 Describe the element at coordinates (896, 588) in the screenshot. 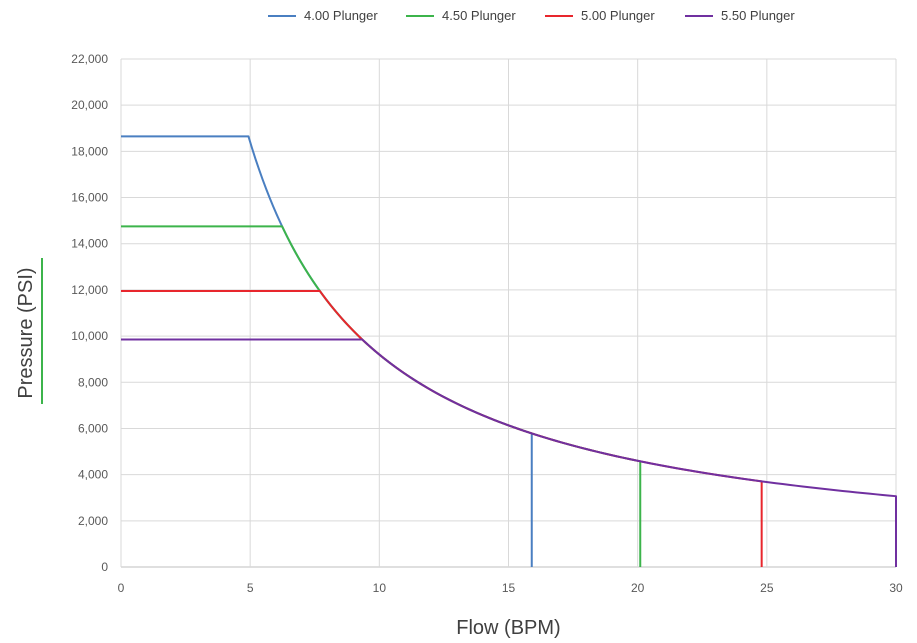

I see `x-tick-label: 30` at that location.